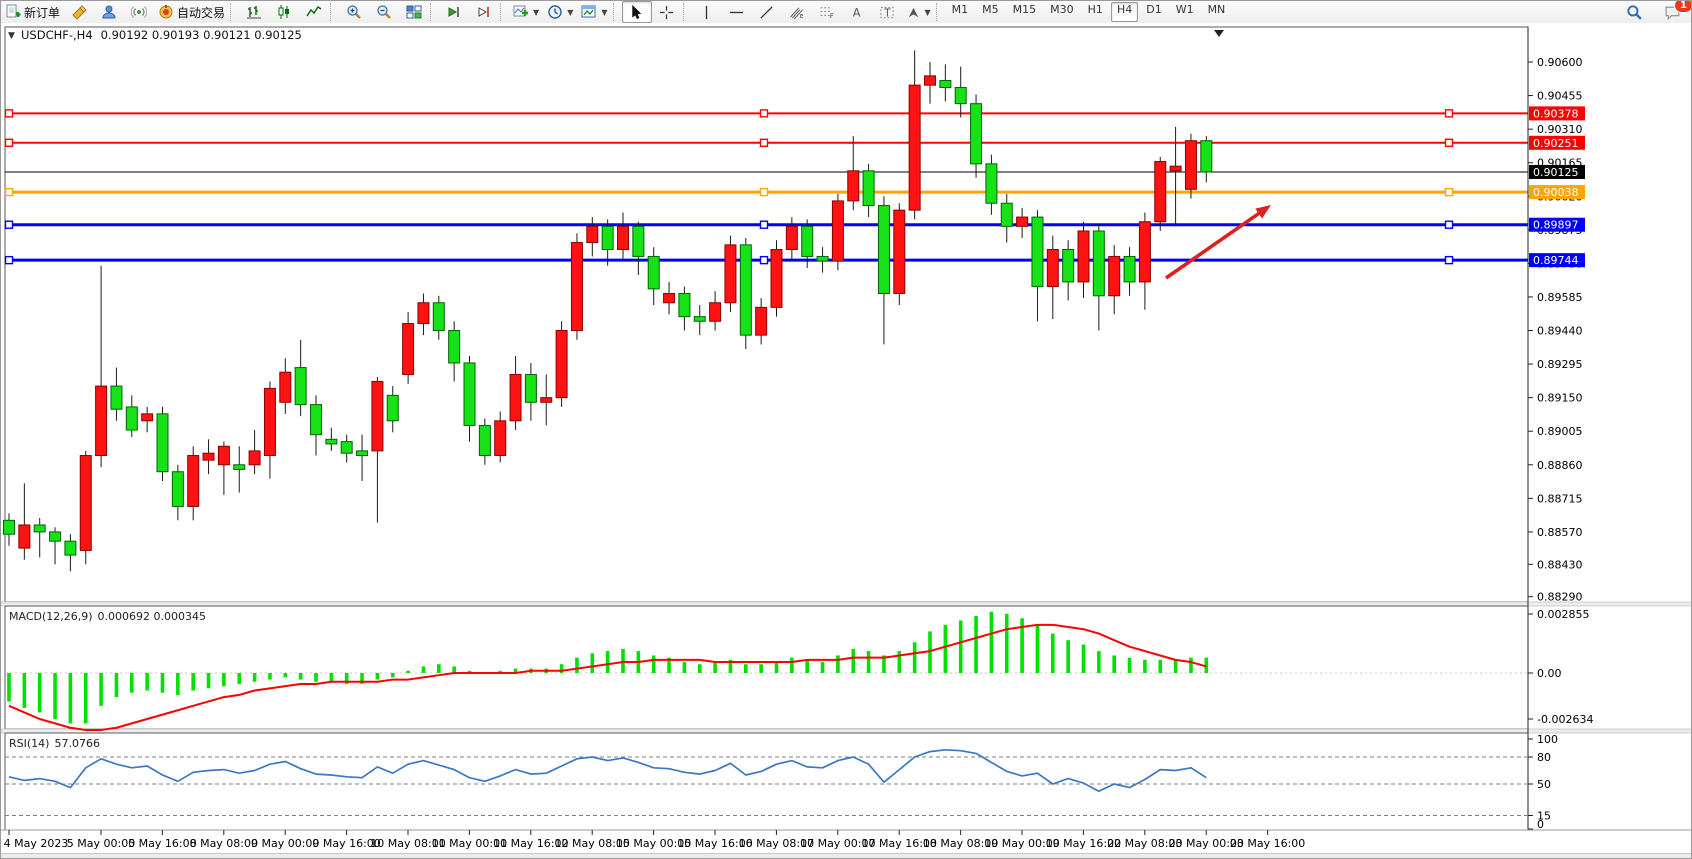 The height and width of the screenshot is (859, 1692). I want to click on svg-text: 0.90038, so click(1556, 192).